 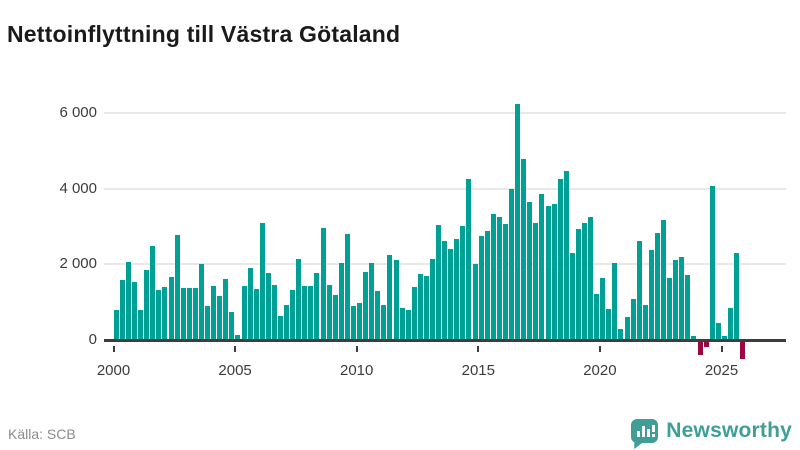 I want to click on bar-2012-q2, so click(x=414, y=312).